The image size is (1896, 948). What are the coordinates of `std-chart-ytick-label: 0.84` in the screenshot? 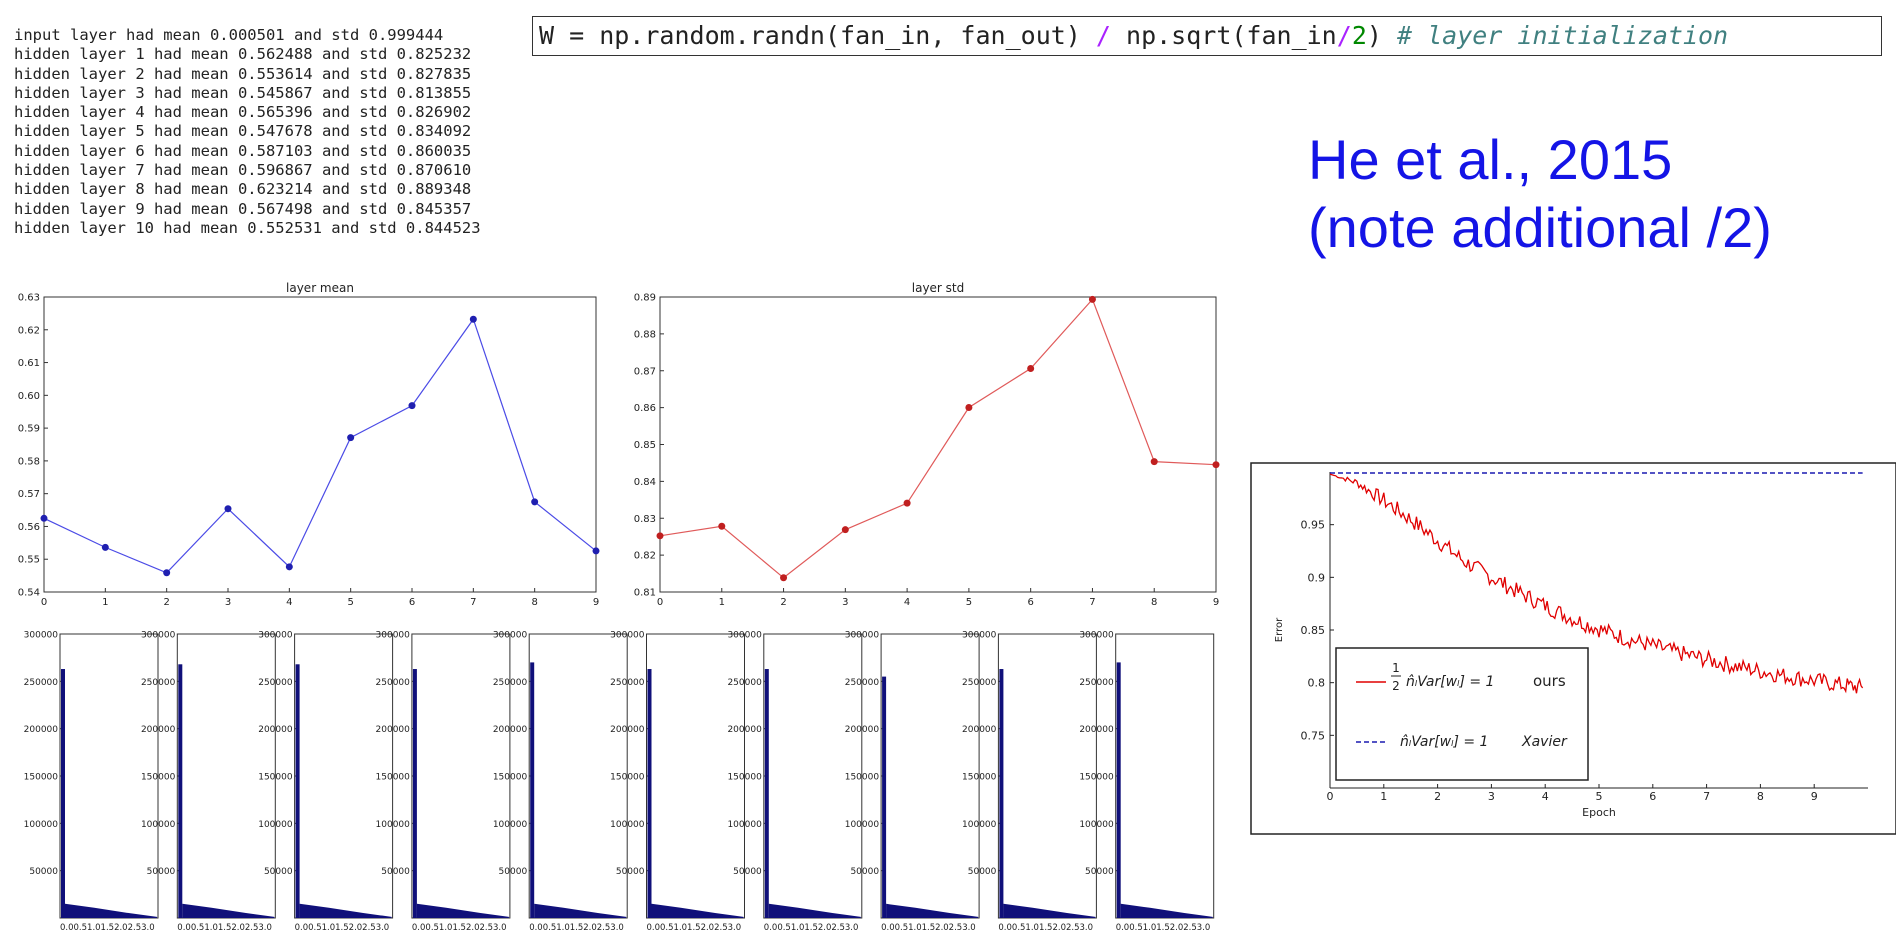 It's located at (645, 482).